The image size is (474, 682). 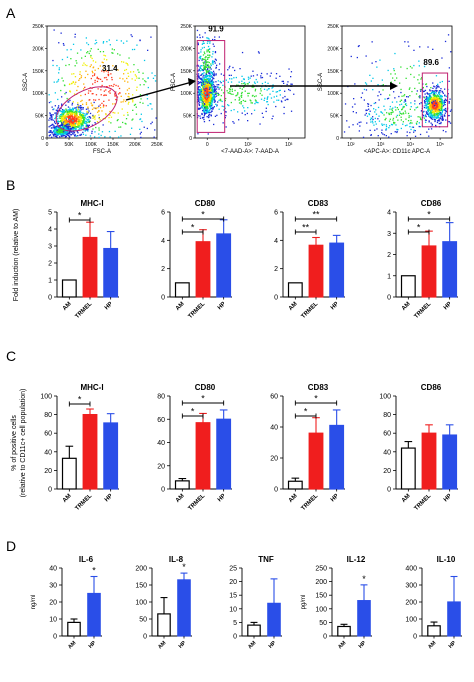 I want to click on y-tick-label: 1, so click(x=50, y=281).